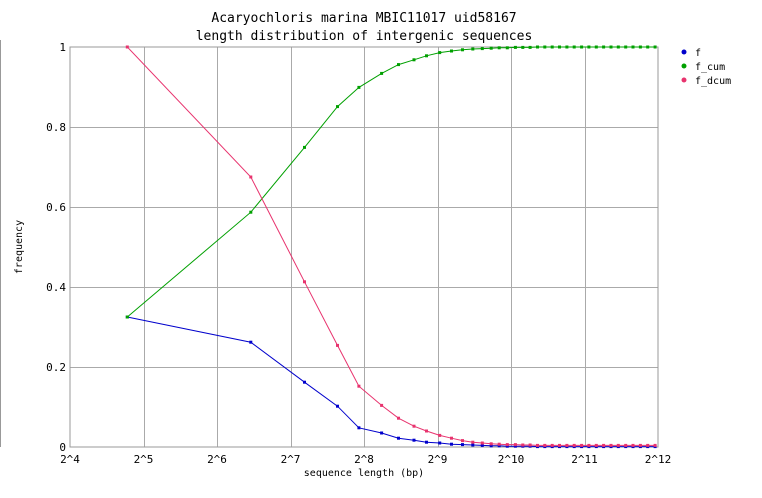 The height and width of the screenshot is (498, 762). What do you see at coordinates (291, 459) in the screenshot?
I see `x-tick-label: 2^7` at bounding box center [291, 459].